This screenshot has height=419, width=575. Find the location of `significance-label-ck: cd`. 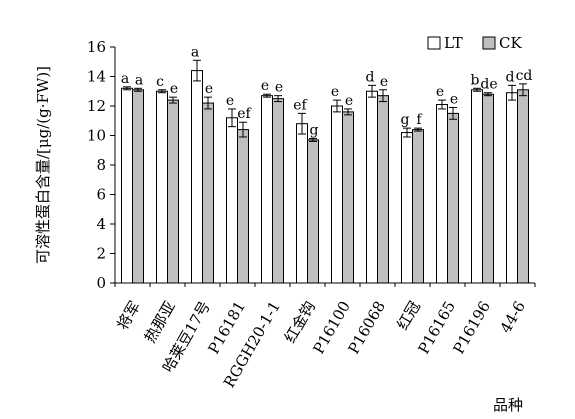

significance-label-ck: cd is located at coordinates (524, 76).